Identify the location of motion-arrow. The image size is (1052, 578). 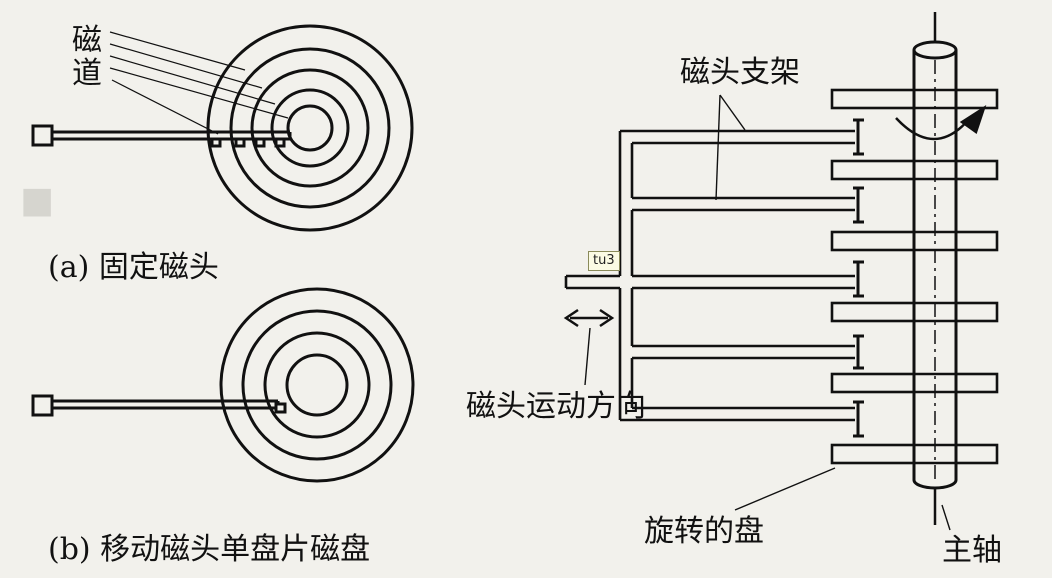
(589, 318).